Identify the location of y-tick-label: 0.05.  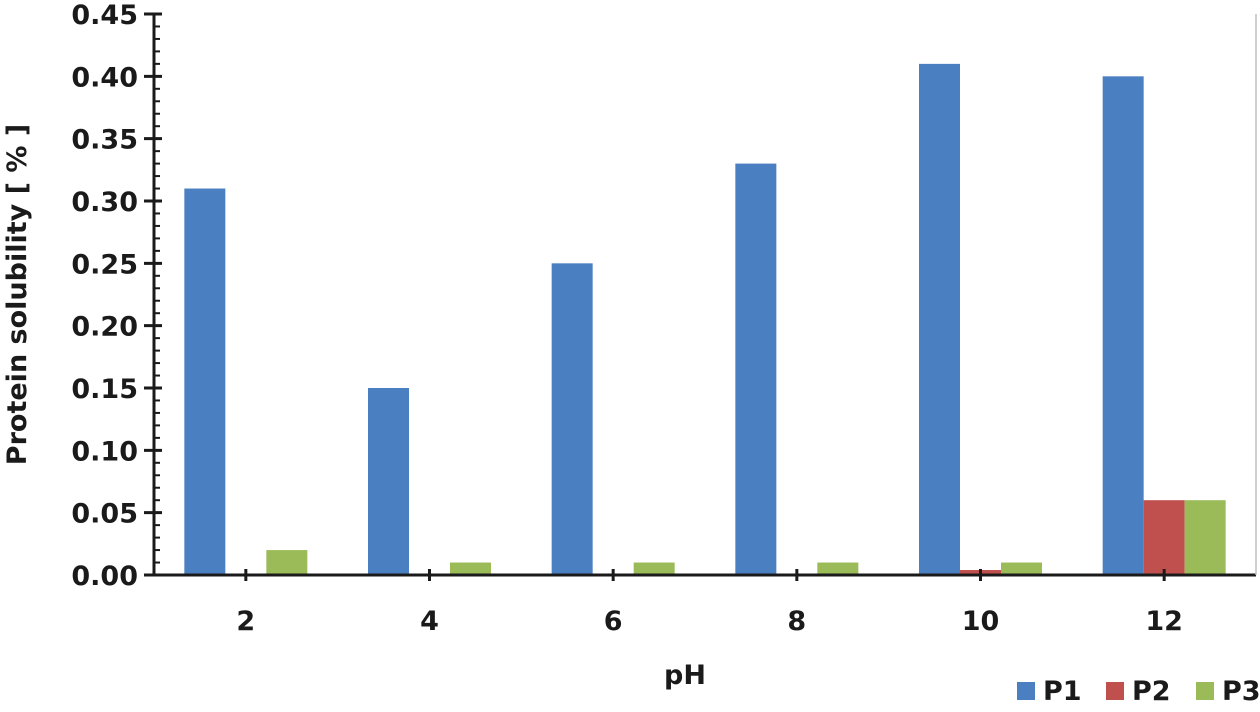
(104, 514).